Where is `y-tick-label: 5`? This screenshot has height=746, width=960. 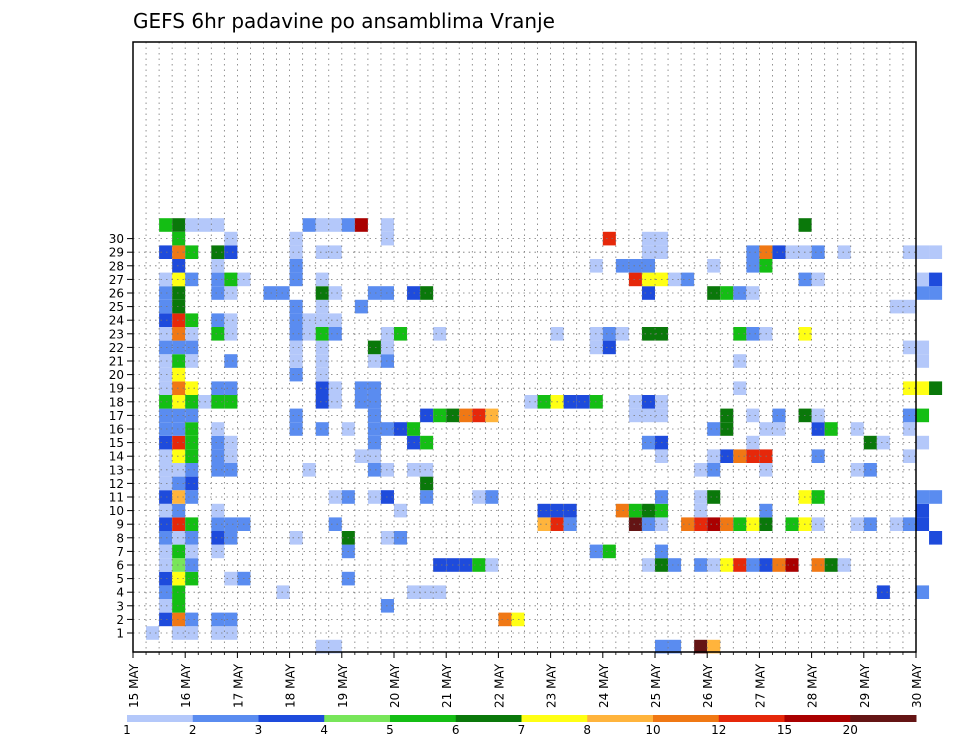 y-tick-label: 5 is located at coordinates (120, 579).